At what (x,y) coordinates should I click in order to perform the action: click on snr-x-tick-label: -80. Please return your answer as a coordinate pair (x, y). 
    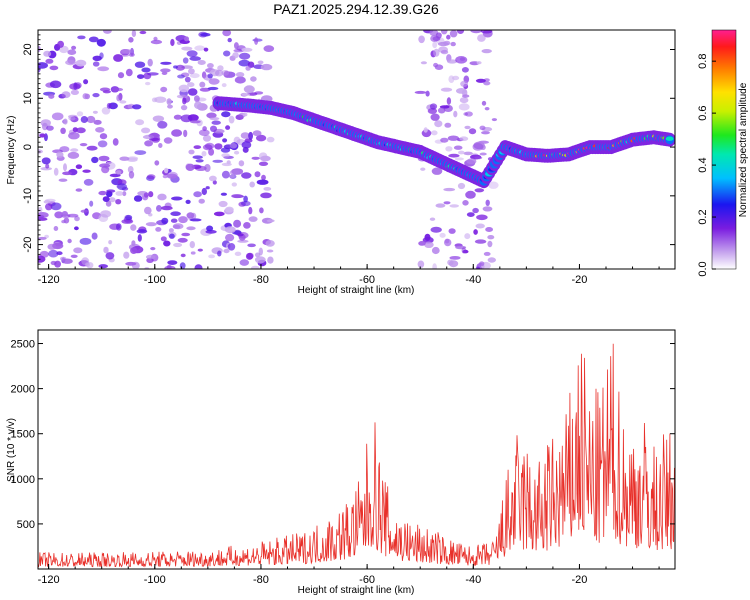
    Looking at the image, I should click on (261, 580).